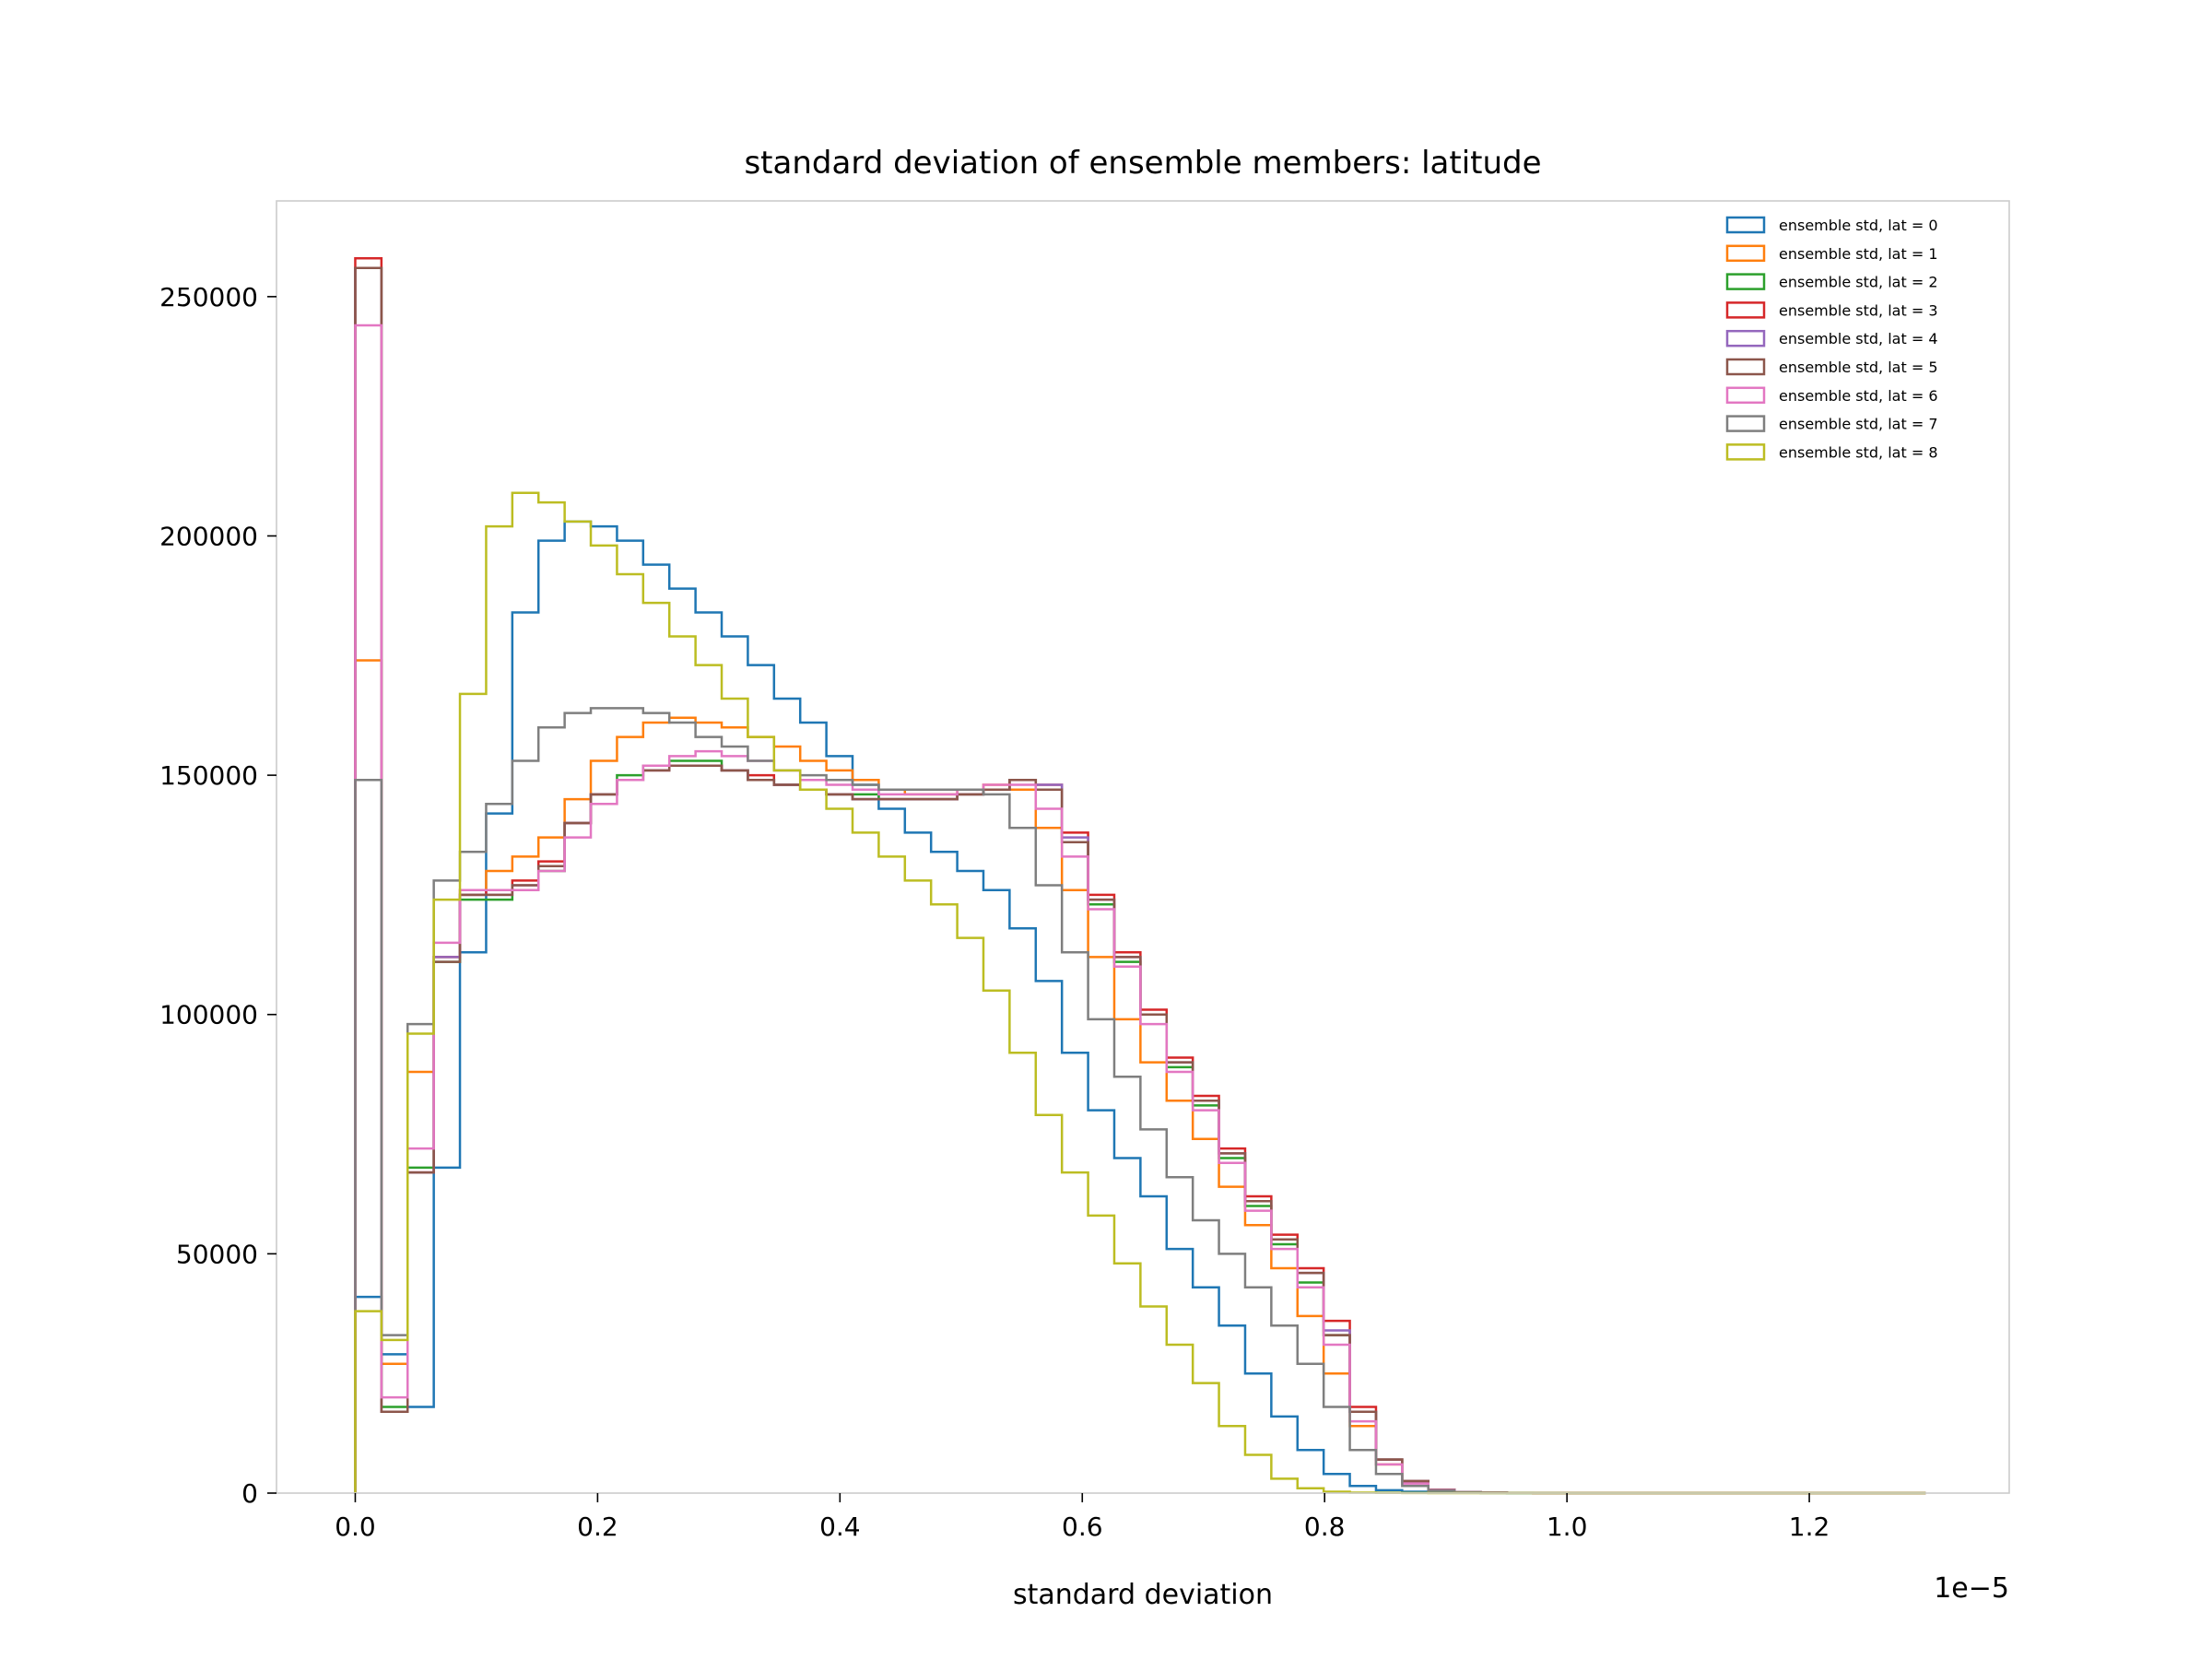  I want to click on legend-label: ensemble std, lat = 6, so click(1858, 396).